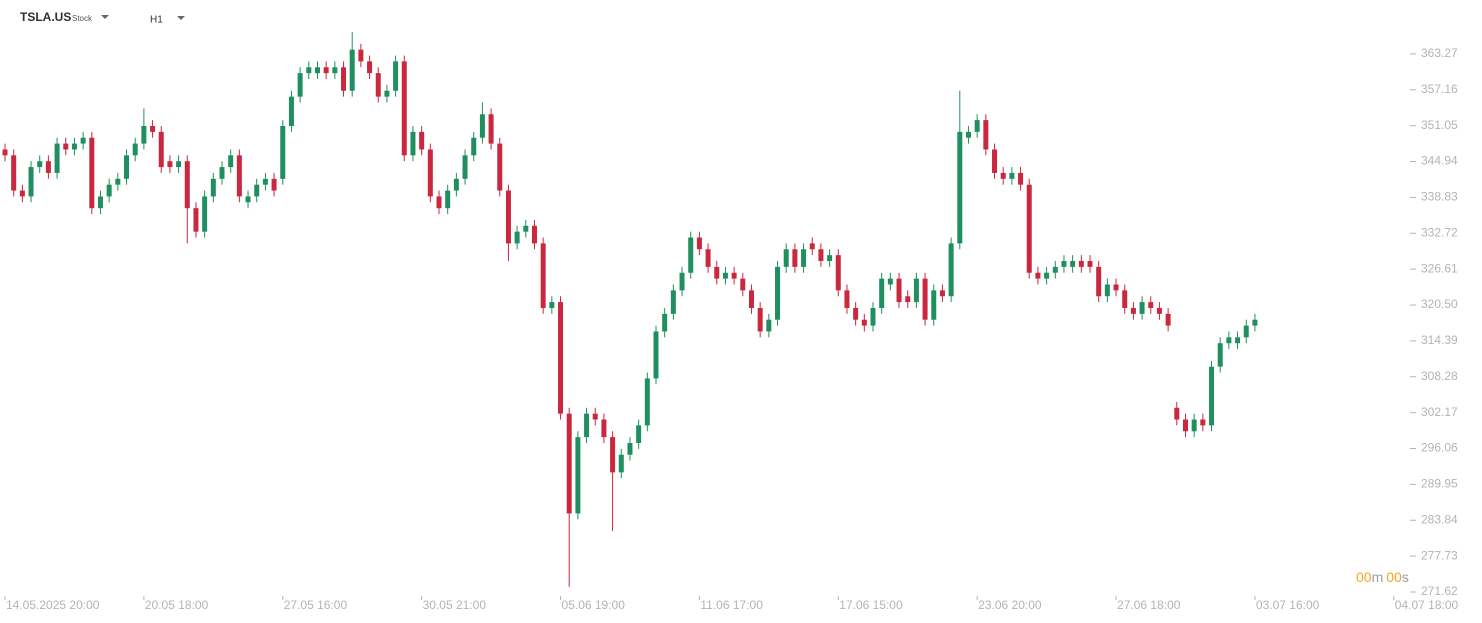 The image size is (1482, 623). I want to click on y-tick-label: 302.17, so click(1439, 412).